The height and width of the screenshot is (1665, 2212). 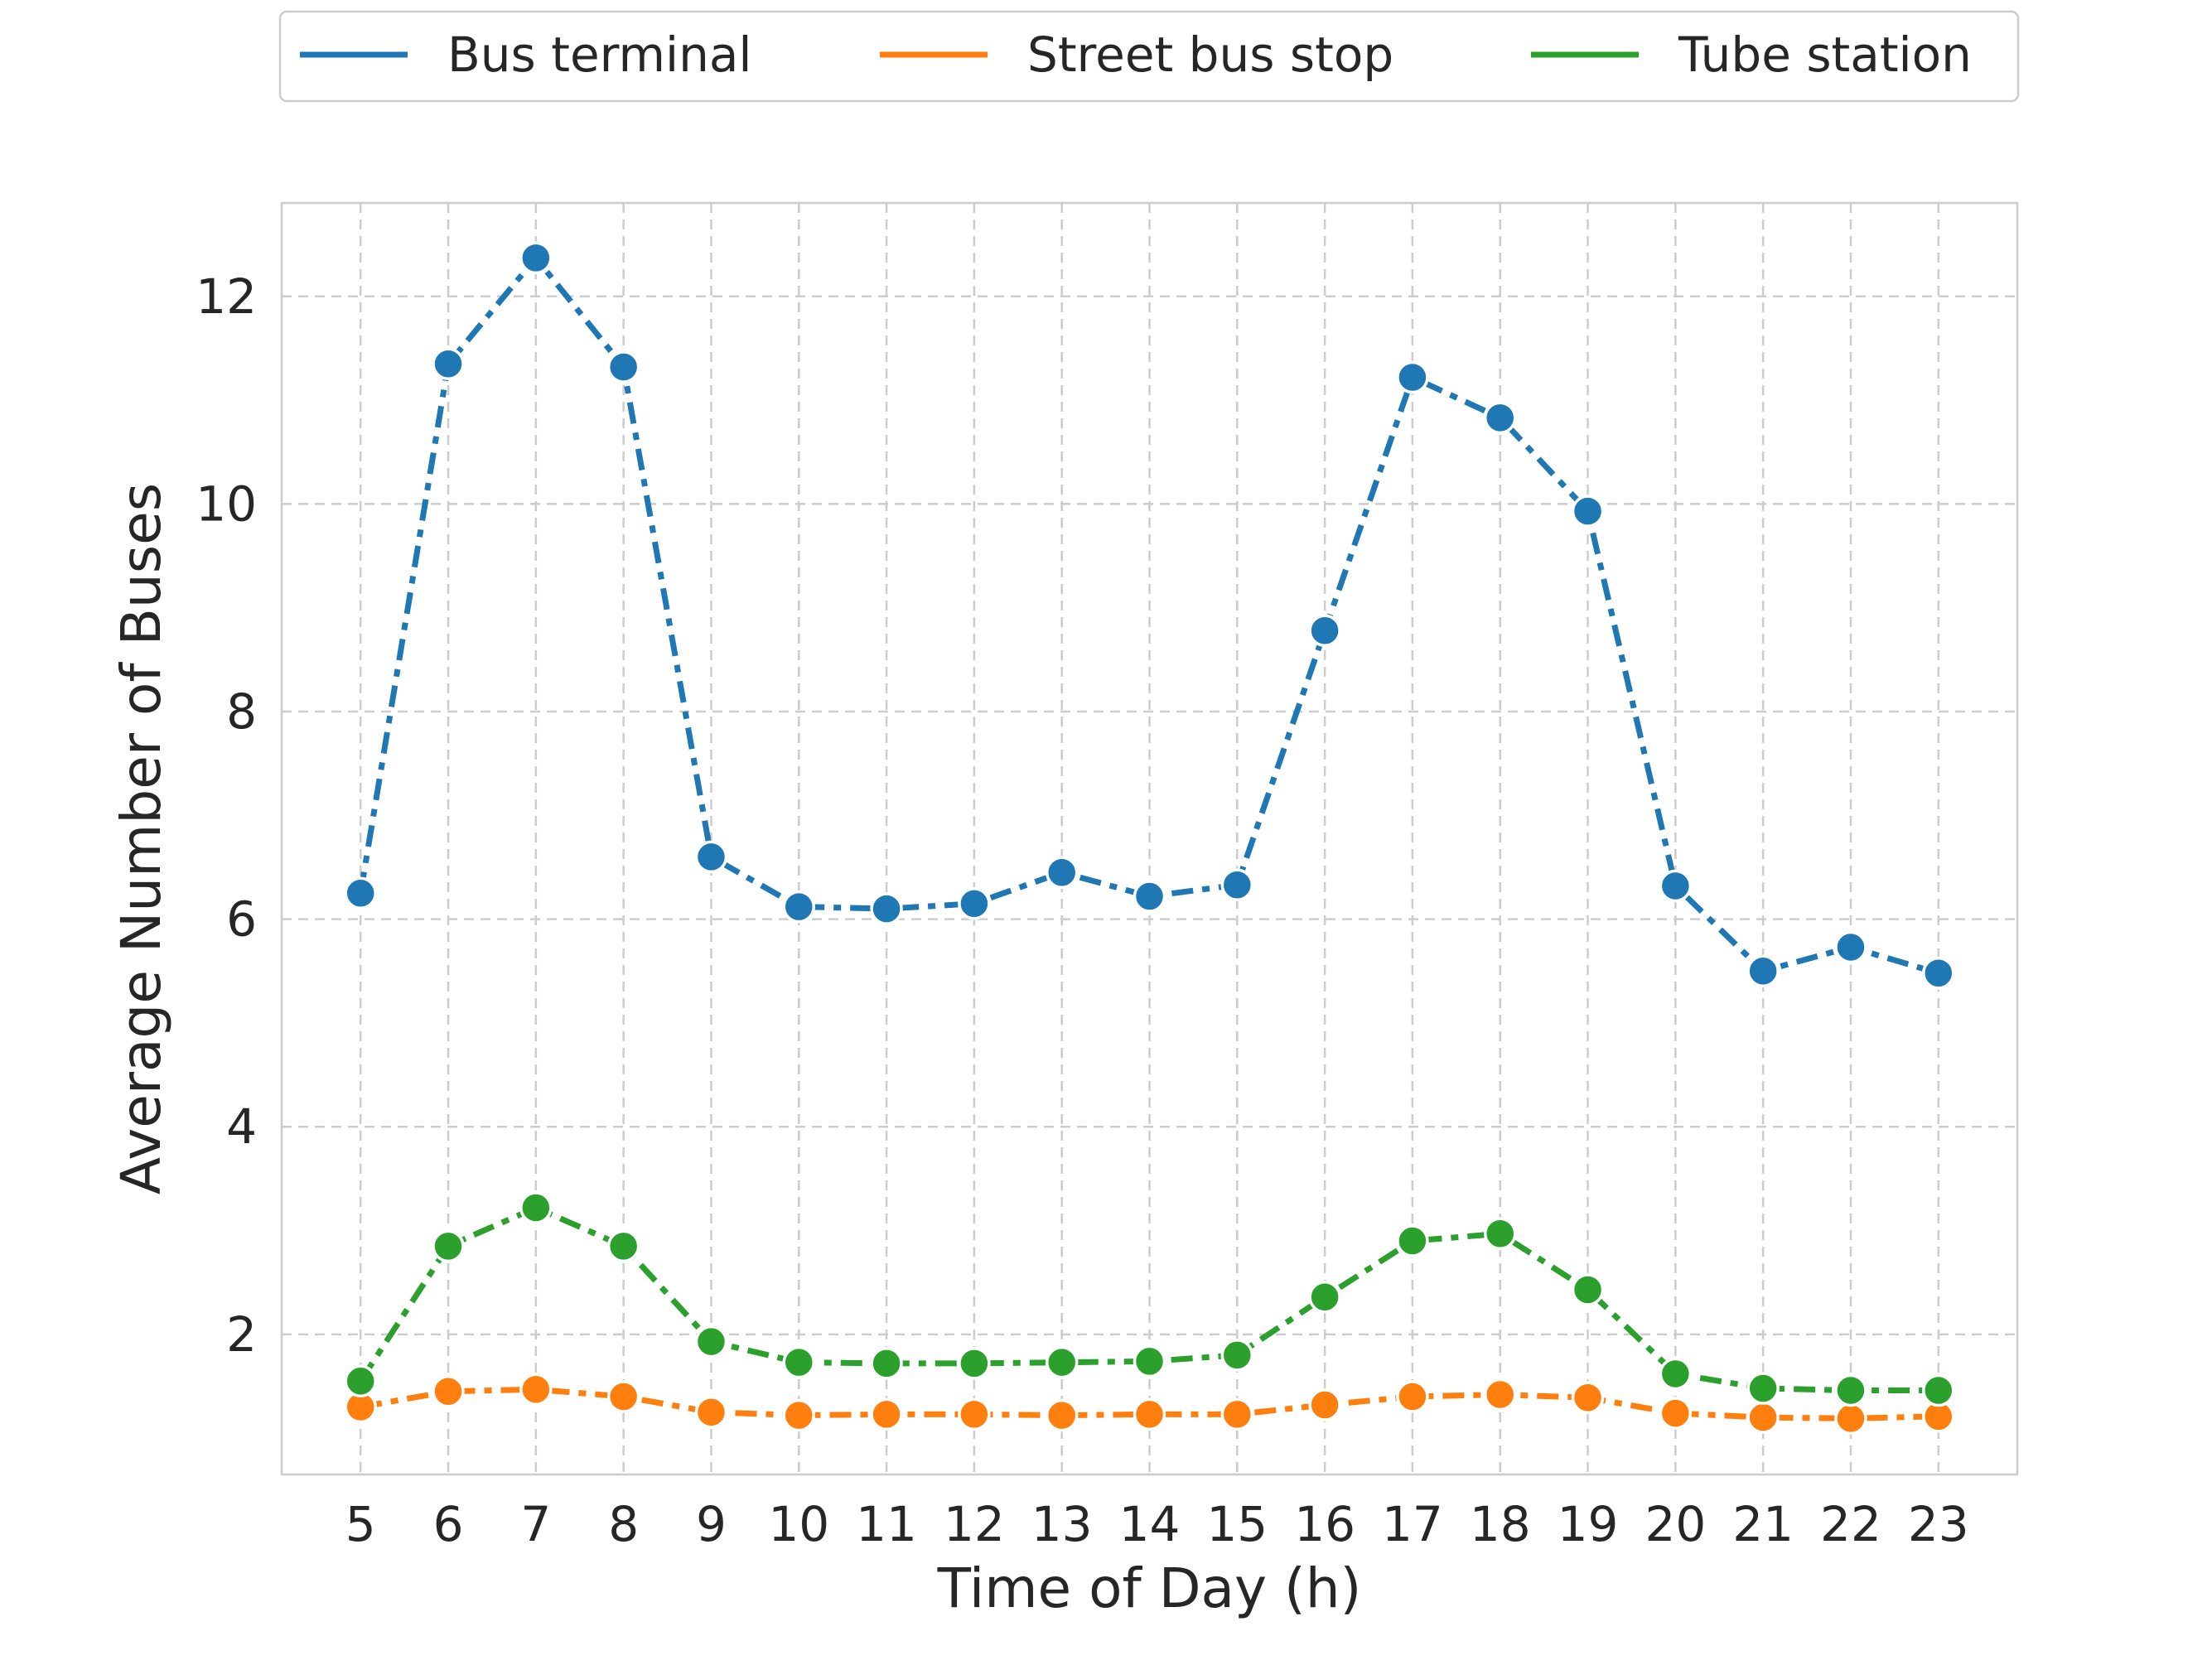 I want to click on y-tick-label: 12, so click(x=226, y=296).